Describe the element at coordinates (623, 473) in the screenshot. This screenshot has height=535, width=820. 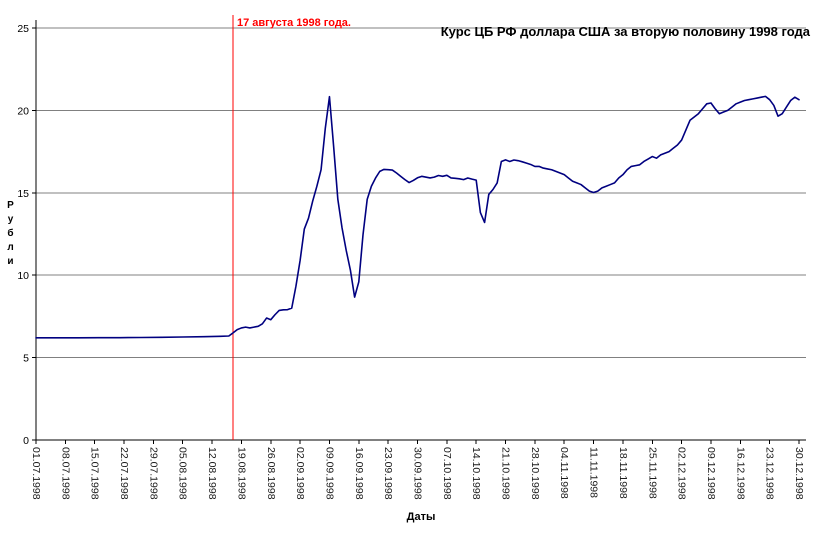
I see `x-tick-label: 18.11.1998` at that location.